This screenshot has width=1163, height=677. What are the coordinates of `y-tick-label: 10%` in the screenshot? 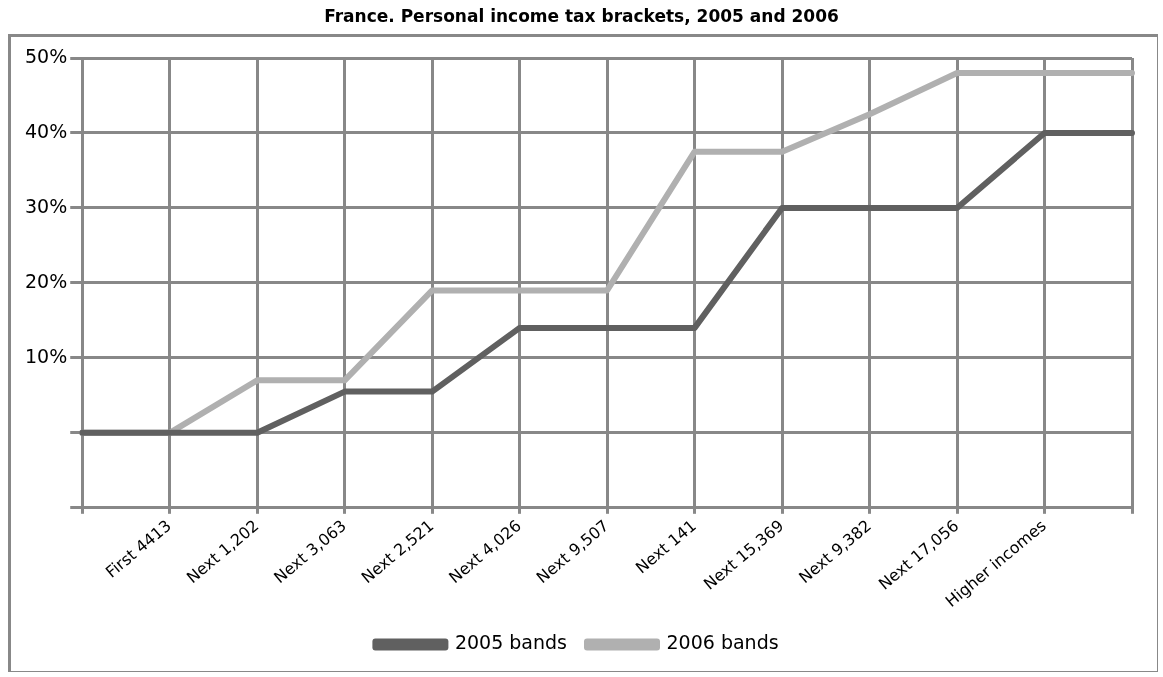 It's located at (46, 355).